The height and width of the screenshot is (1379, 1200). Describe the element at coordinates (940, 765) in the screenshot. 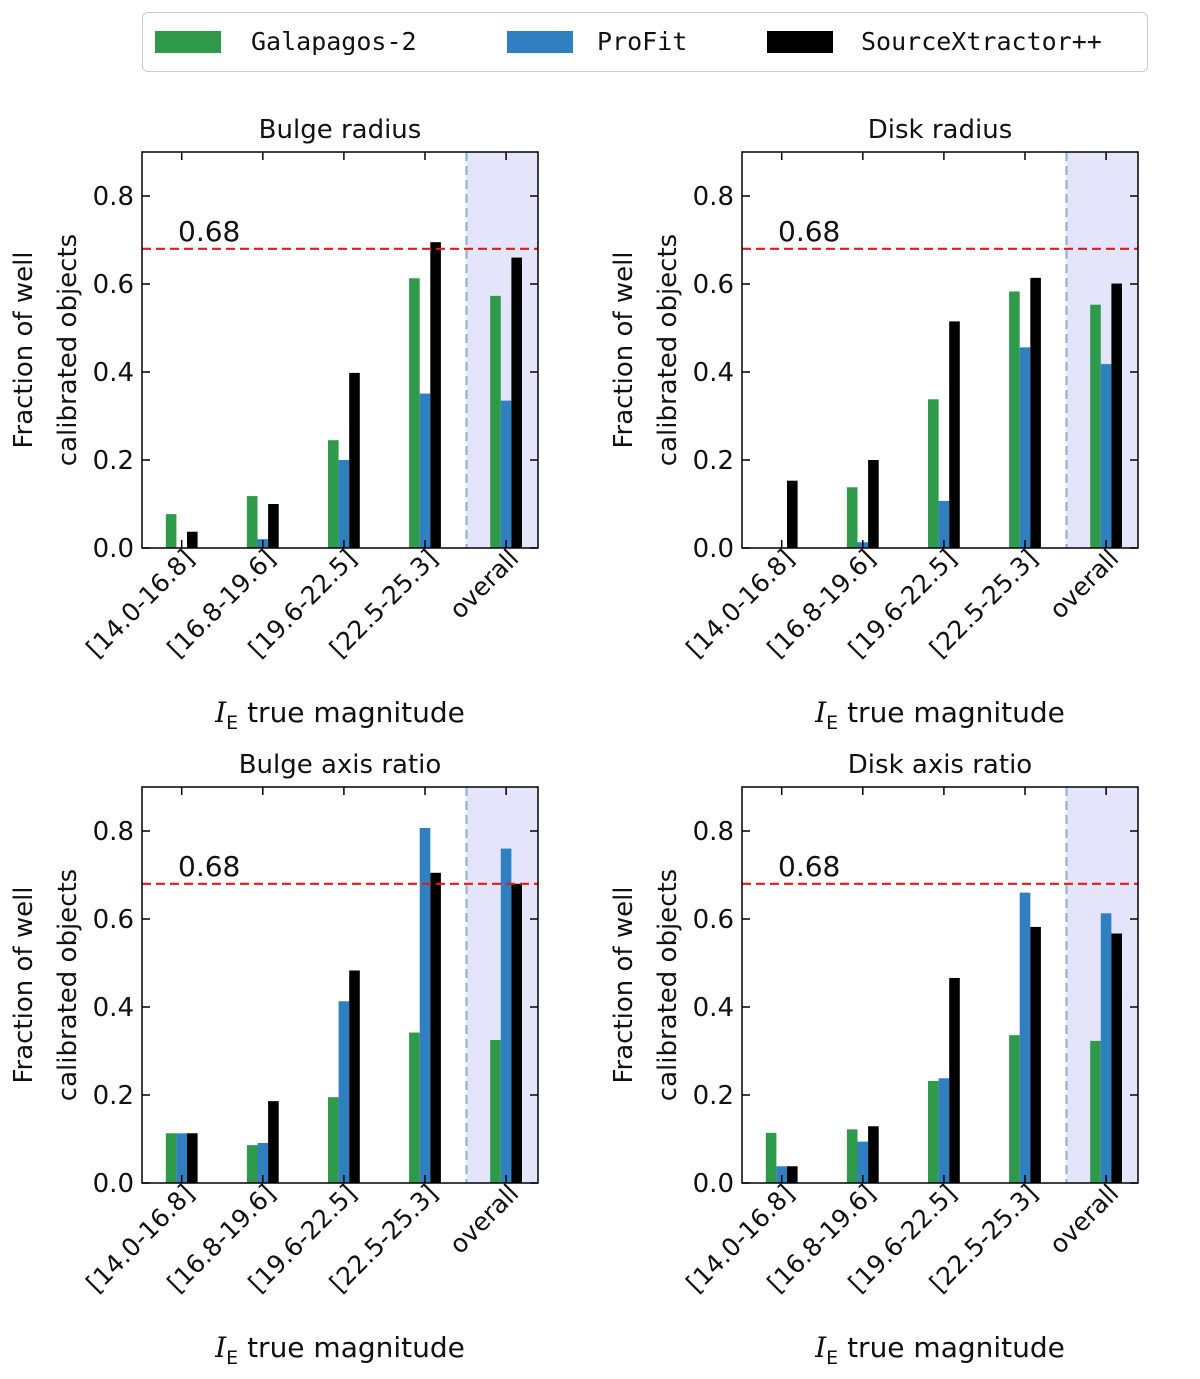

I see `chart-title: Disk axis ratio` at that location.